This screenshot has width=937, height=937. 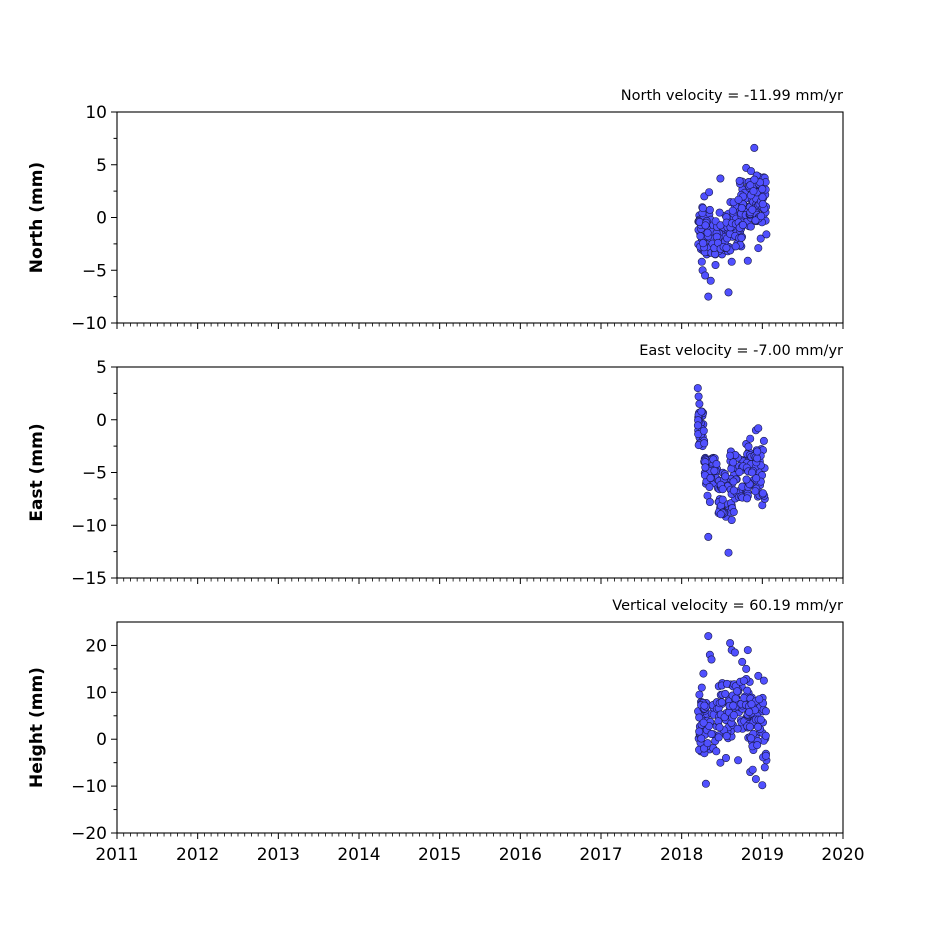 What do you see at coordinates (600, 855) in the screenshot?
I see `x-tick-label: 2017` at bounding box center [600, 855].